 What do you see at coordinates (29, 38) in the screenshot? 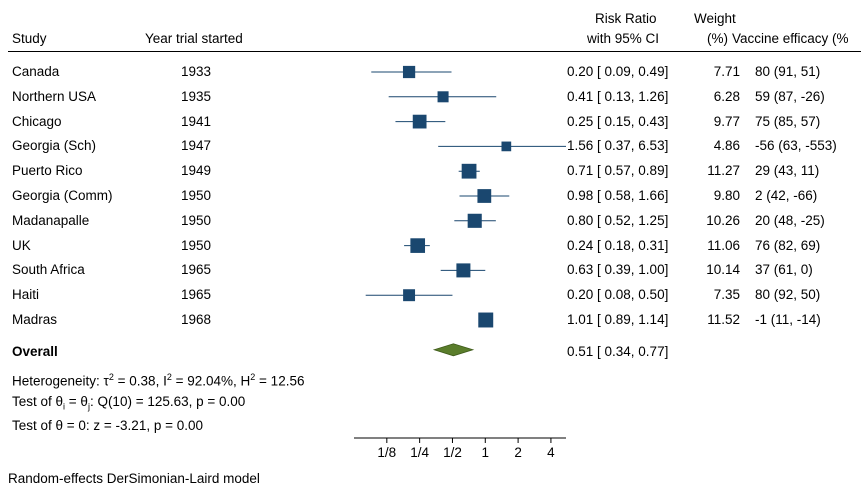
I see `header-study: Study` at bounding box center [29, 38].